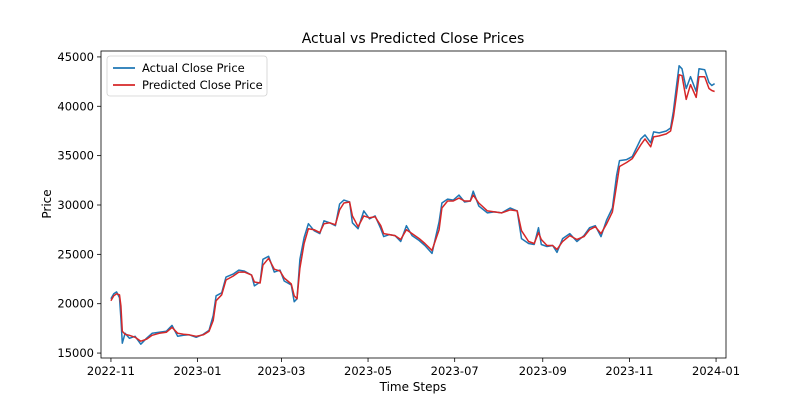 Image resolution: width=806 pixels, height=403 pixels. Describe the element at coordinates (281, 371) in the screenshot. I see `x-tick-label: 2023-03` at that location.